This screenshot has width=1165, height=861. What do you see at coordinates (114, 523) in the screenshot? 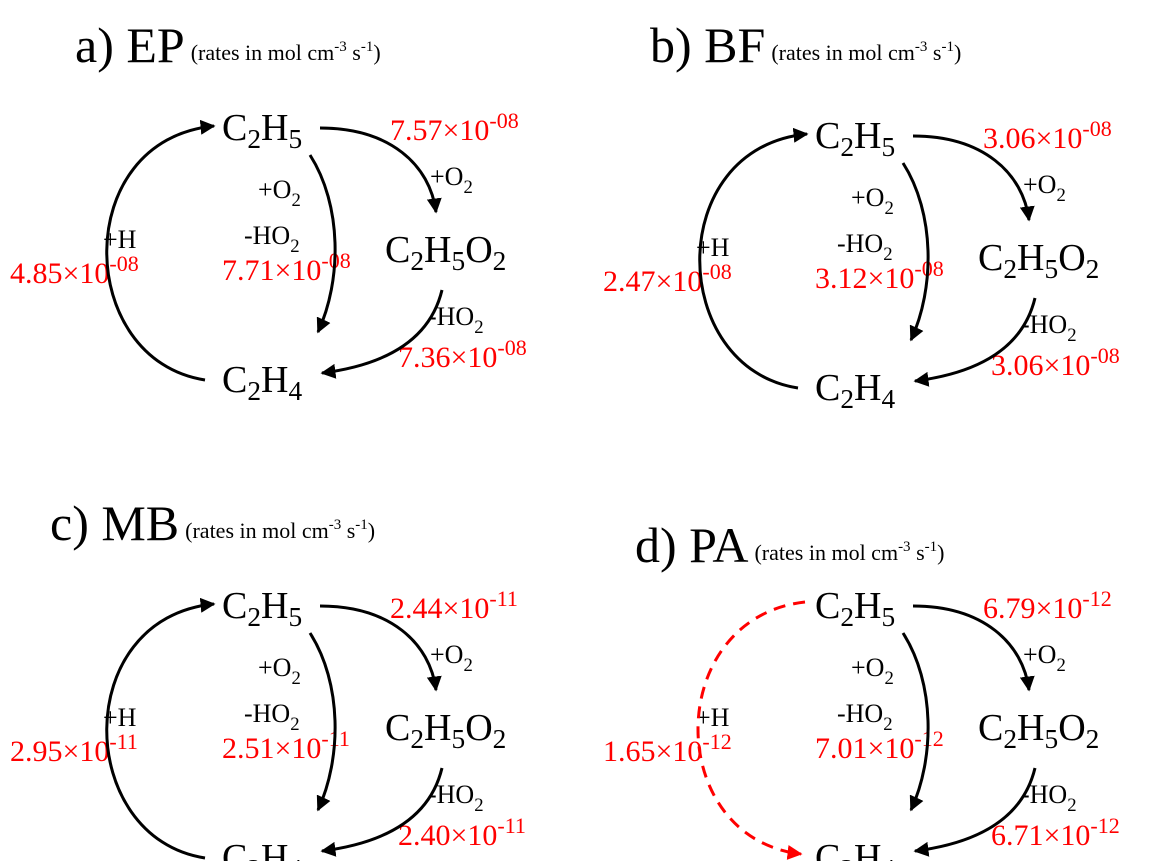
I see `panel-title: c) MB` at bounding box center [114, 523].